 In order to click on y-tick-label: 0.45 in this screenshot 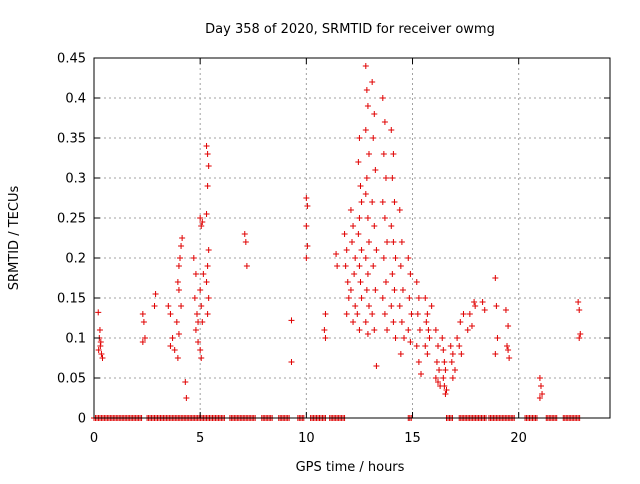, I will do `click(71, 59)`.